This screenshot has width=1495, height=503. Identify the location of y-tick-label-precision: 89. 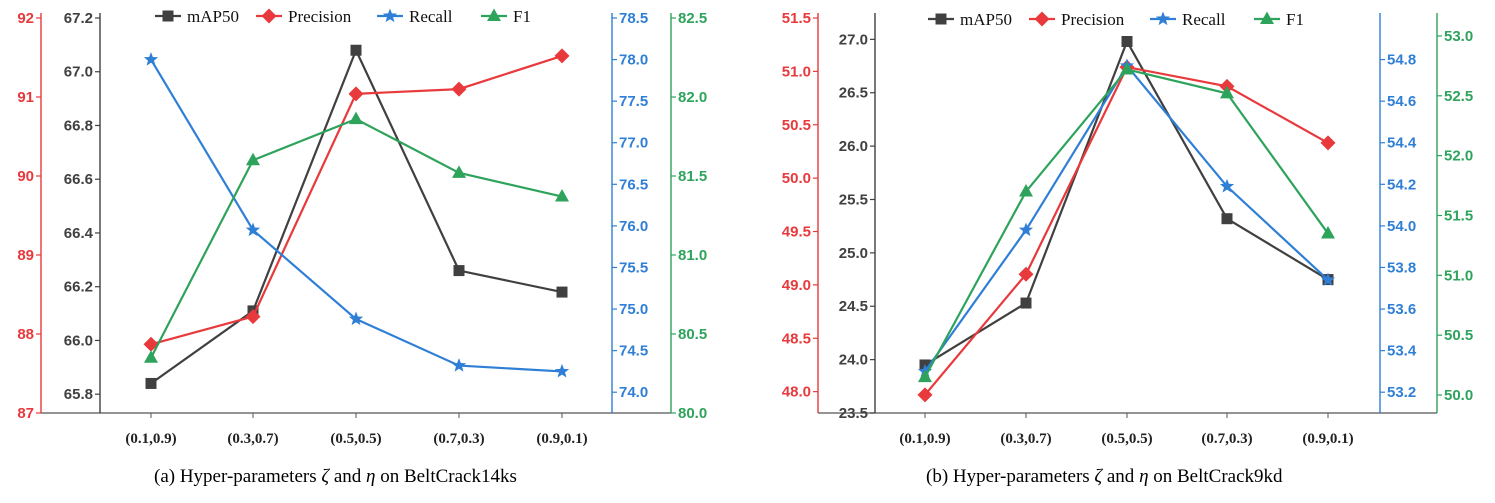
(25, 255).